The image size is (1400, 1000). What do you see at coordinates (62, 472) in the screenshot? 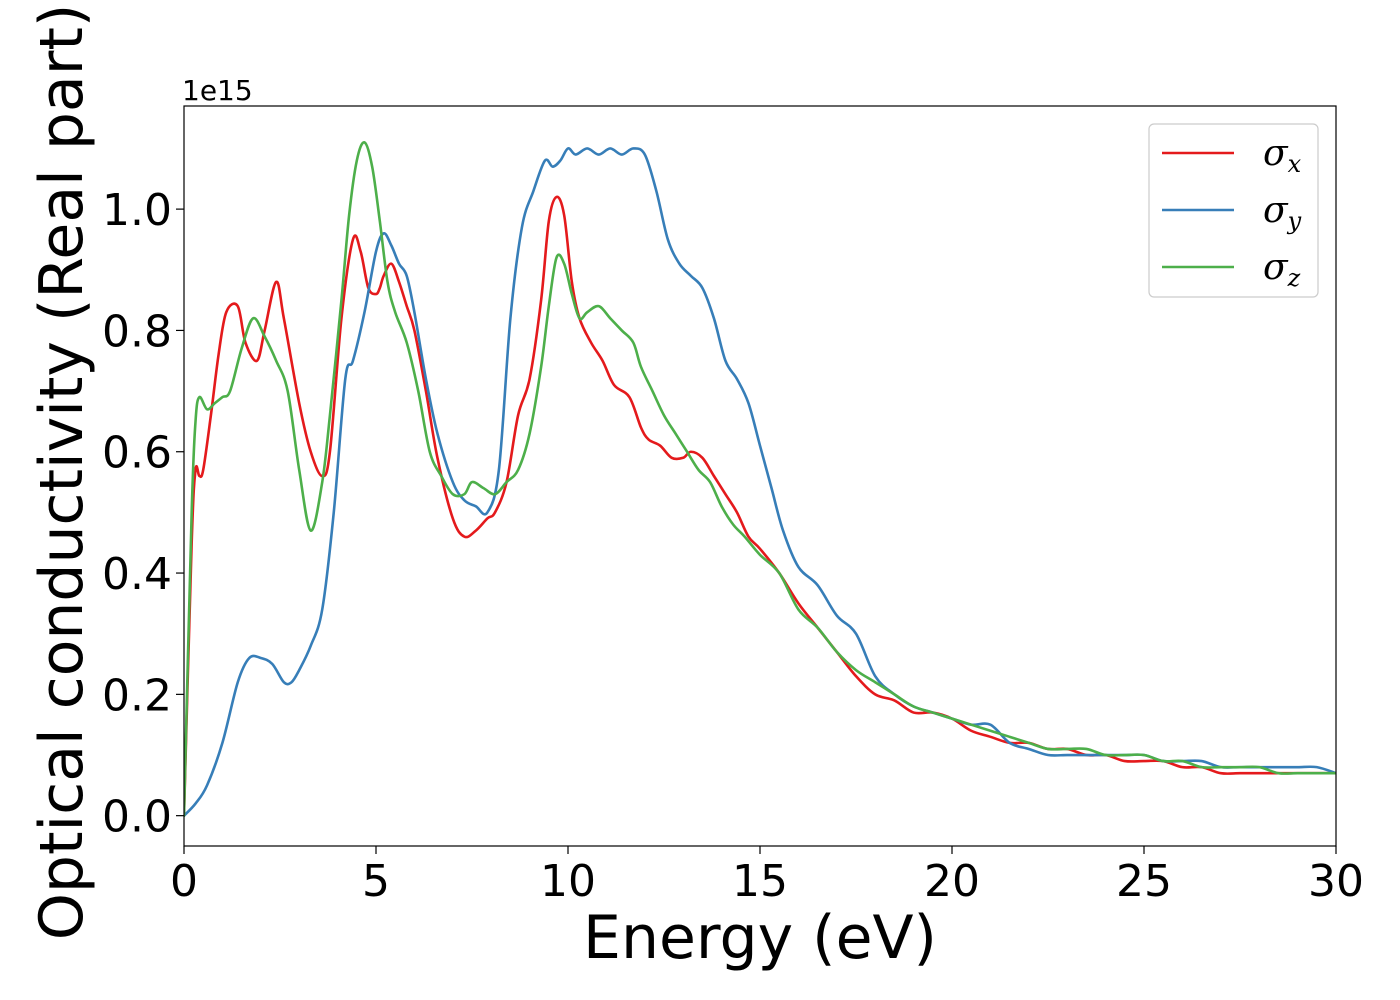
I see `y-axis-label: Optical conductivity (Real part)` at bounding box center [62, 472].